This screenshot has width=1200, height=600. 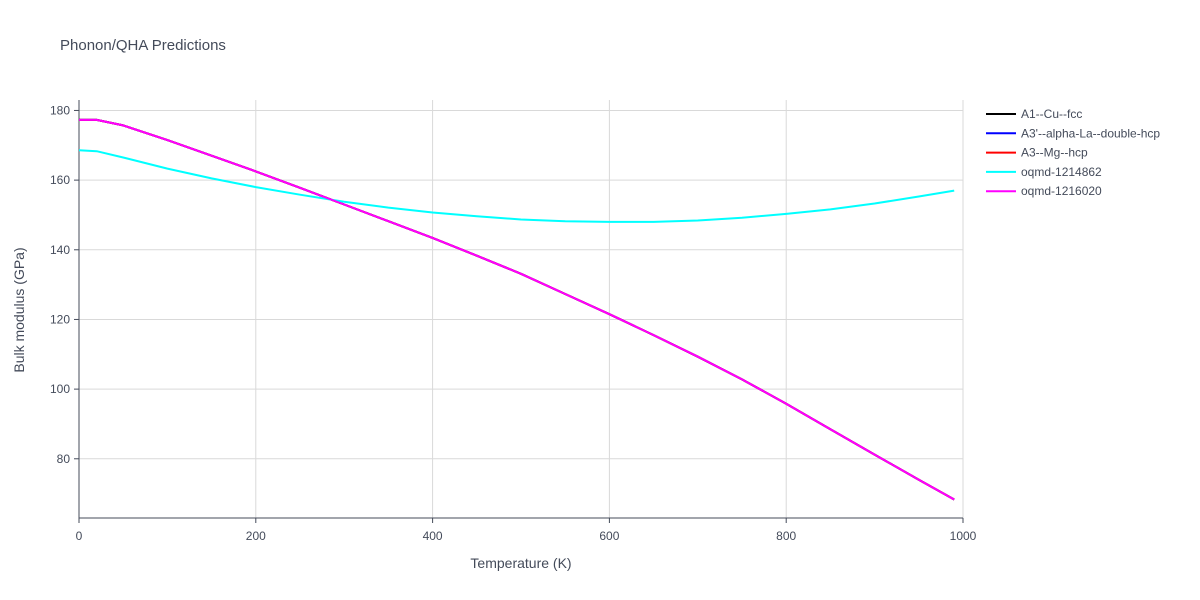 I want to click on legend-label: A1--Cu--fcc, so click(x=1051, y=114).